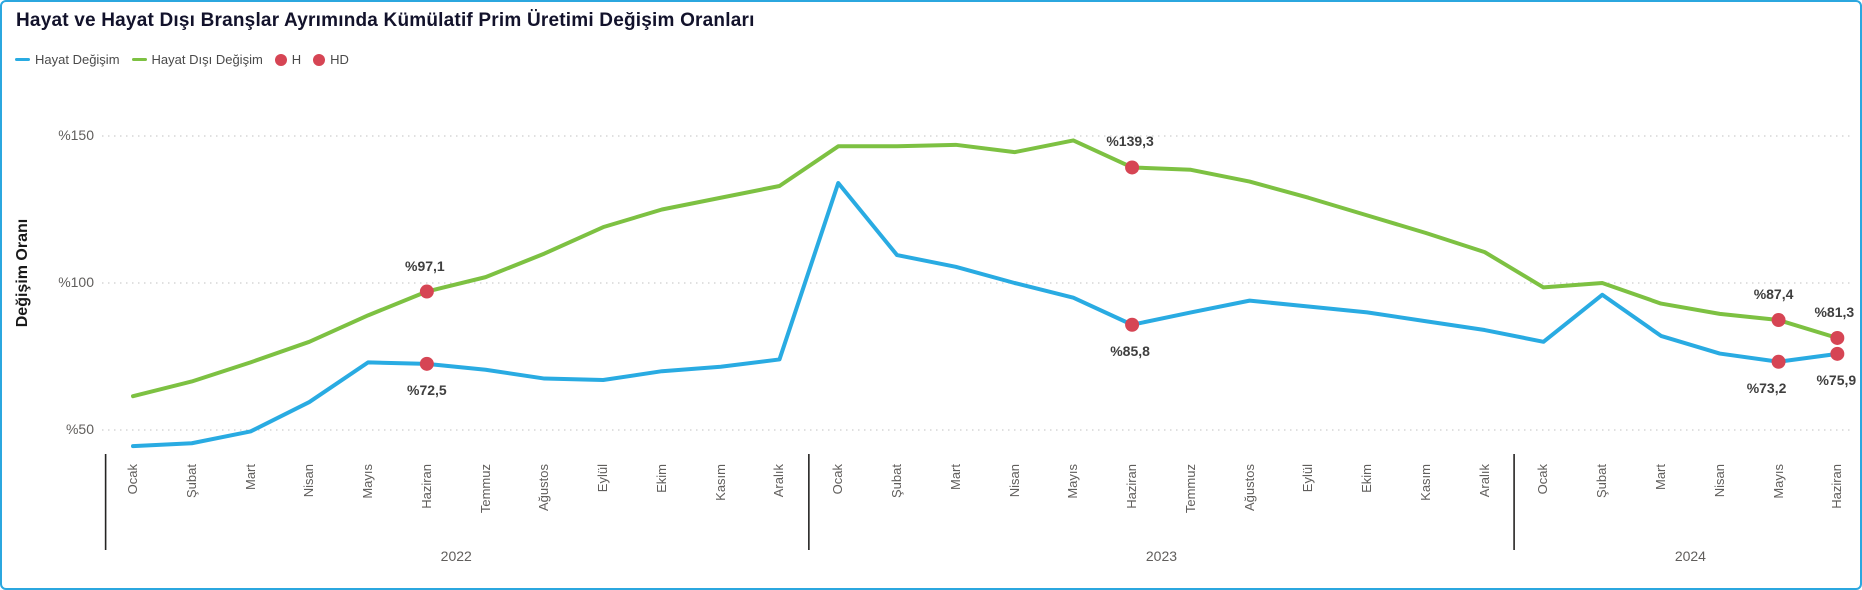 This screenshot has height=590, width=1862. I want to click on data-label: %75,9, so click(1836, 379).